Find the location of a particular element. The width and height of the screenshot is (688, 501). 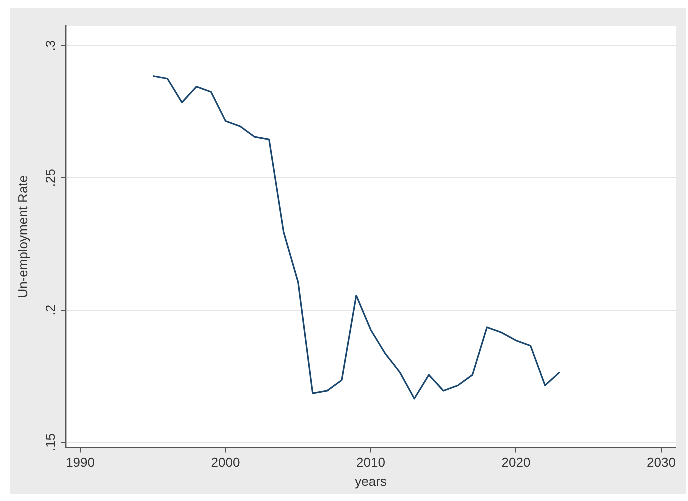

y-tick-label: .3 is located at coordinates (50, 46).